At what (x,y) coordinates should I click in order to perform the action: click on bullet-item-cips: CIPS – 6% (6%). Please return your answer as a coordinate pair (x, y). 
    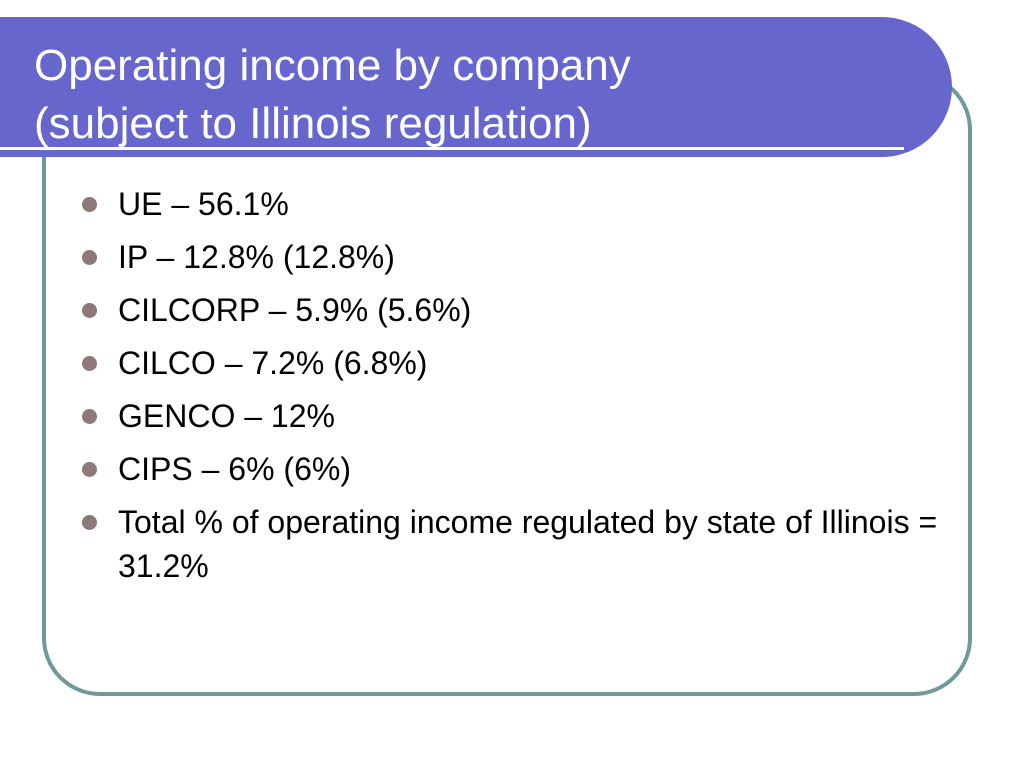
    Looking at the image, I should click on (520, 469).